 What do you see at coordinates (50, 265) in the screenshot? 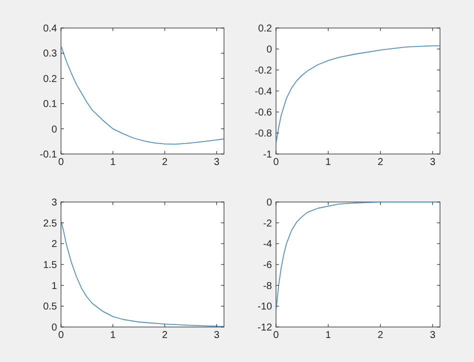
I see `y-tick-label: 1.5` at bounding box center [50, 265].